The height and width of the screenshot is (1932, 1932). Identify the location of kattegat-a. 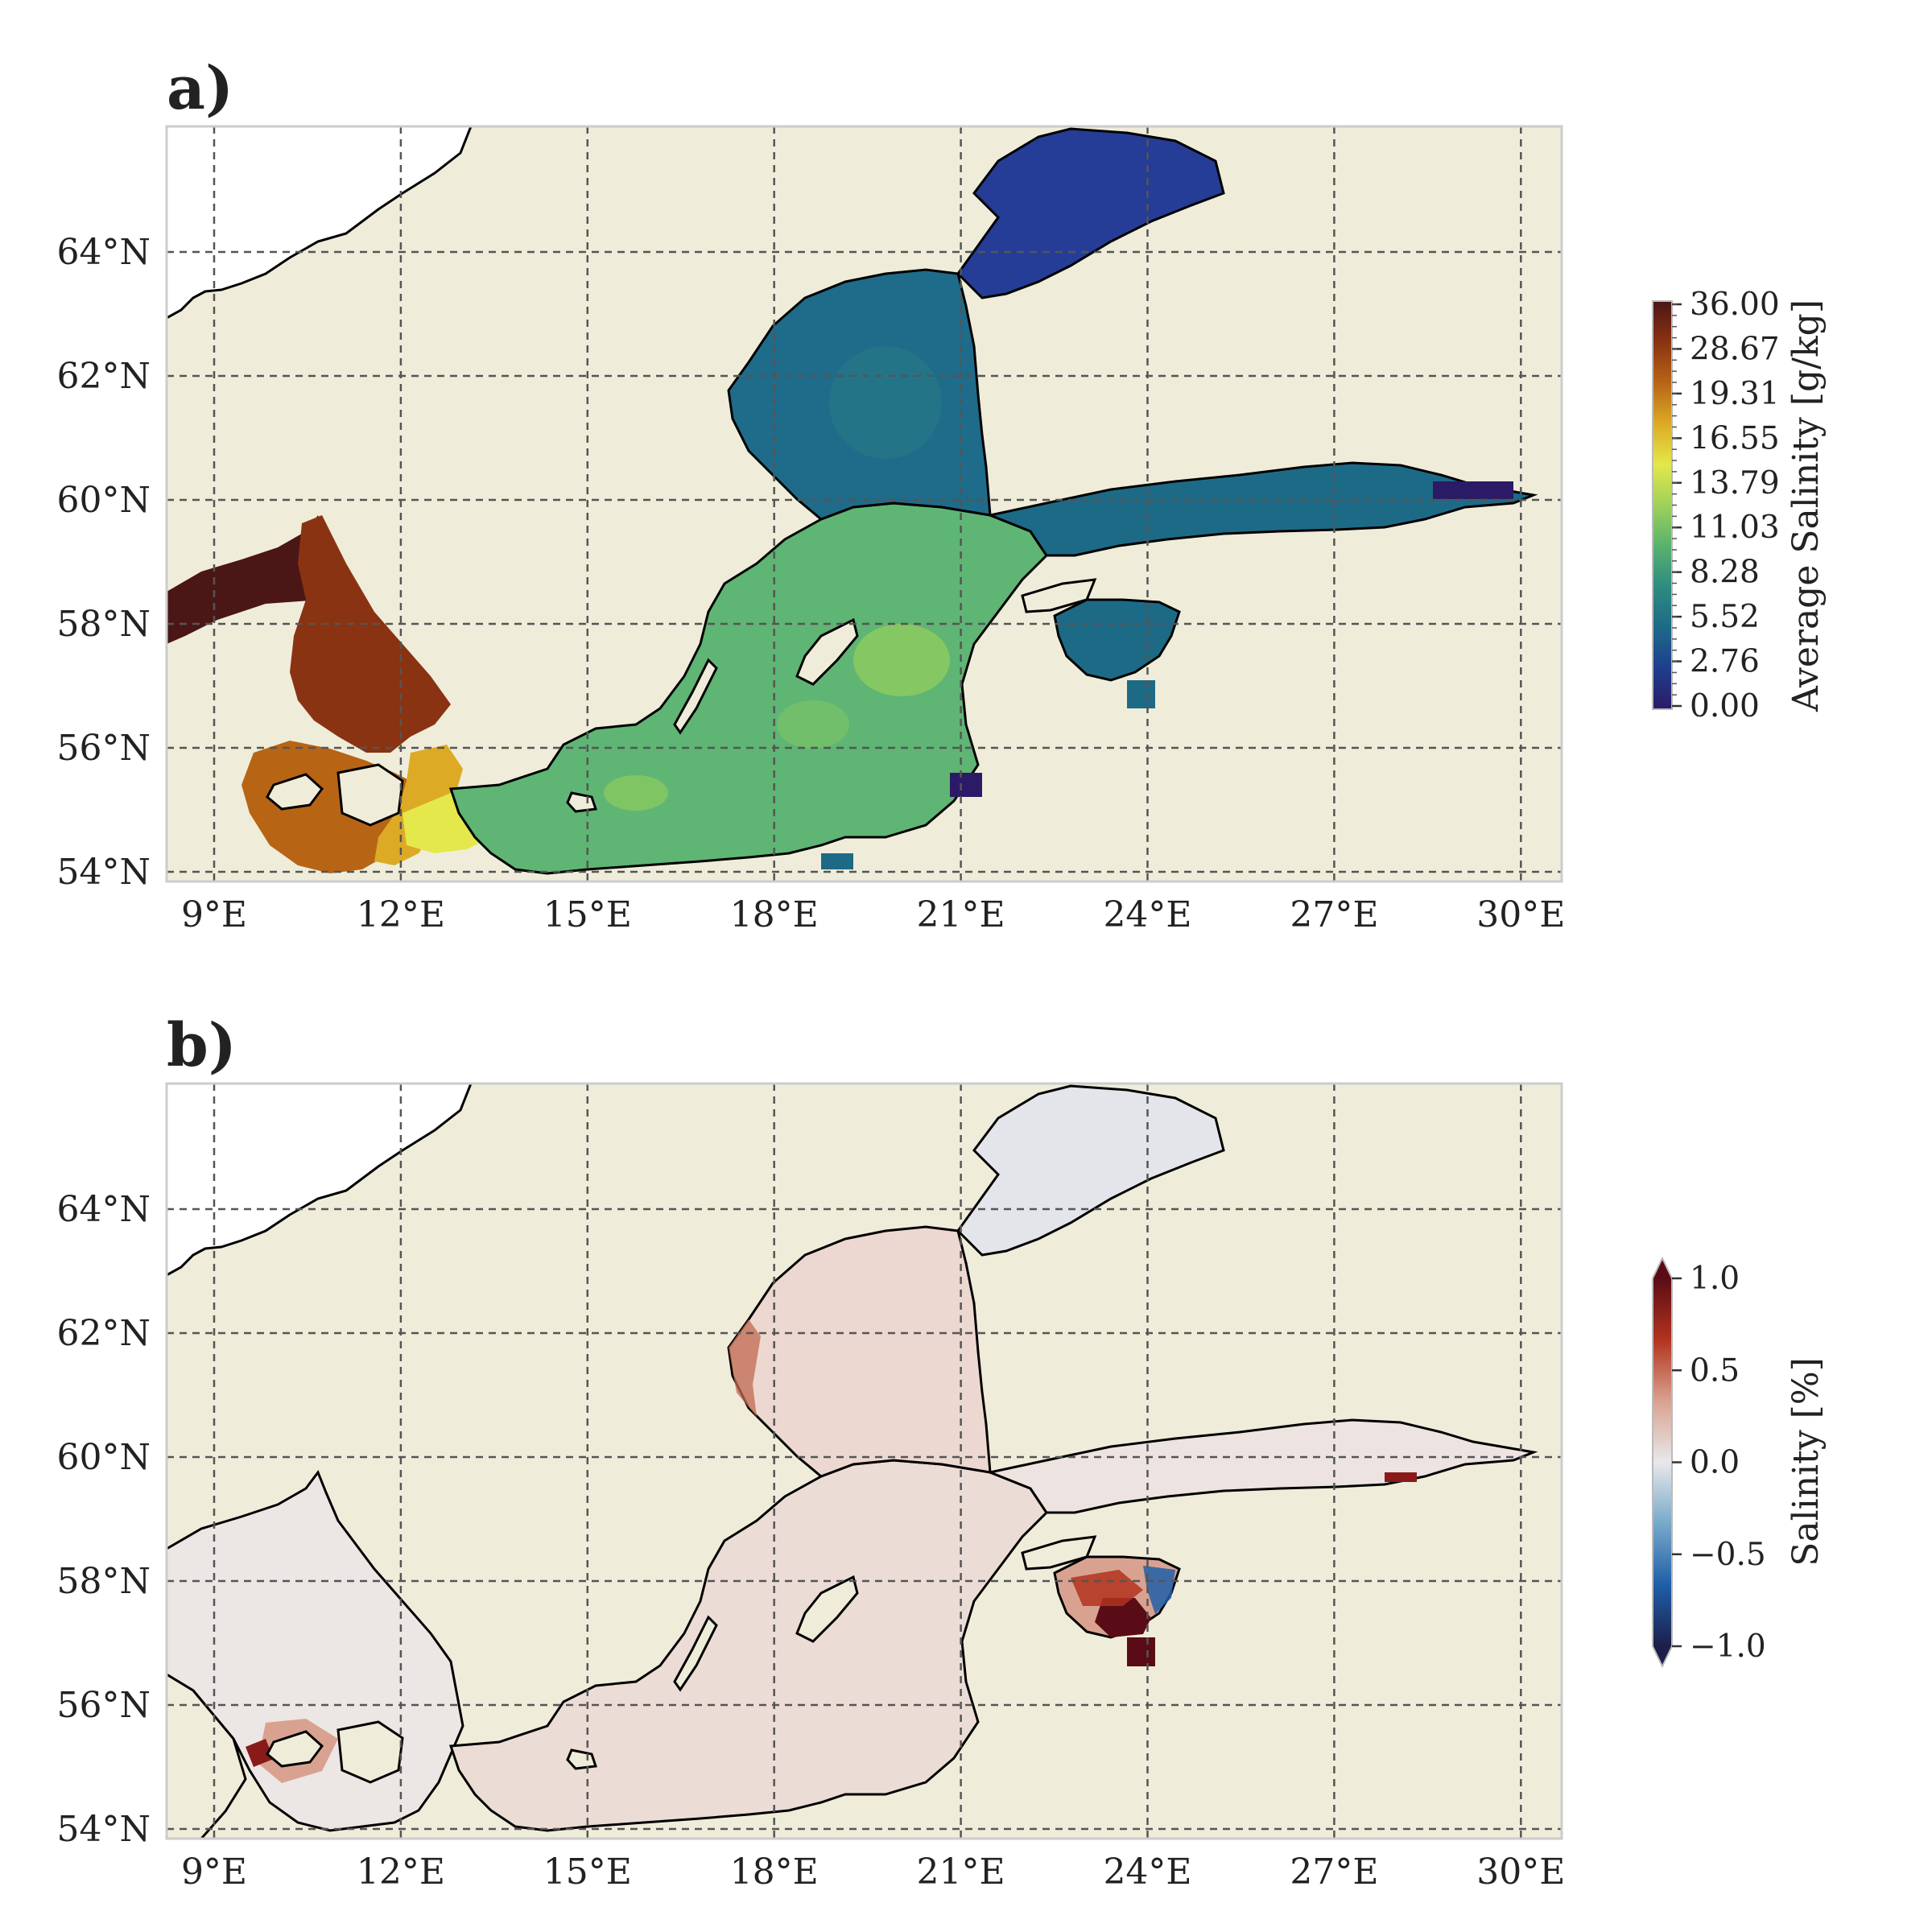
(370, 634).